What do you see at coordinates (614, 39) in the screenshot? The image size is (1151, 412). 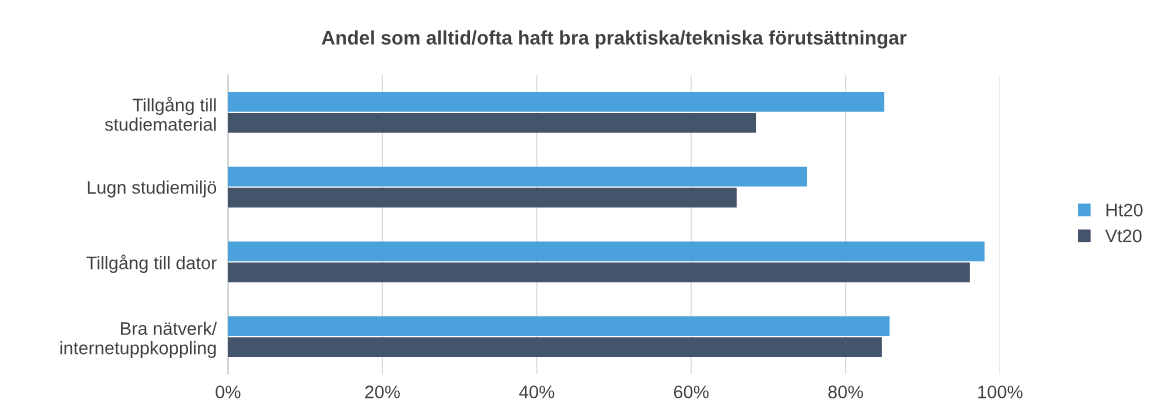 I see `chart-title: Andel som alltid/ofta haft bra praktiska/tekniska förutsättningar` at bounding box center [614, 39].